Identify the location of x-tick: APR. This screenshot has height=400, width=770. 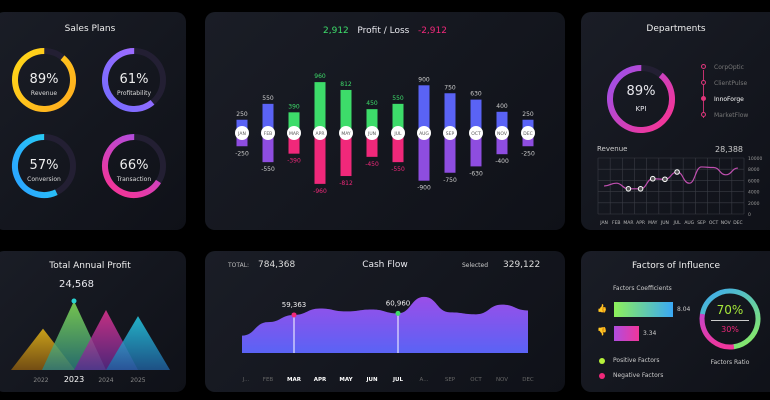
(640, 223).